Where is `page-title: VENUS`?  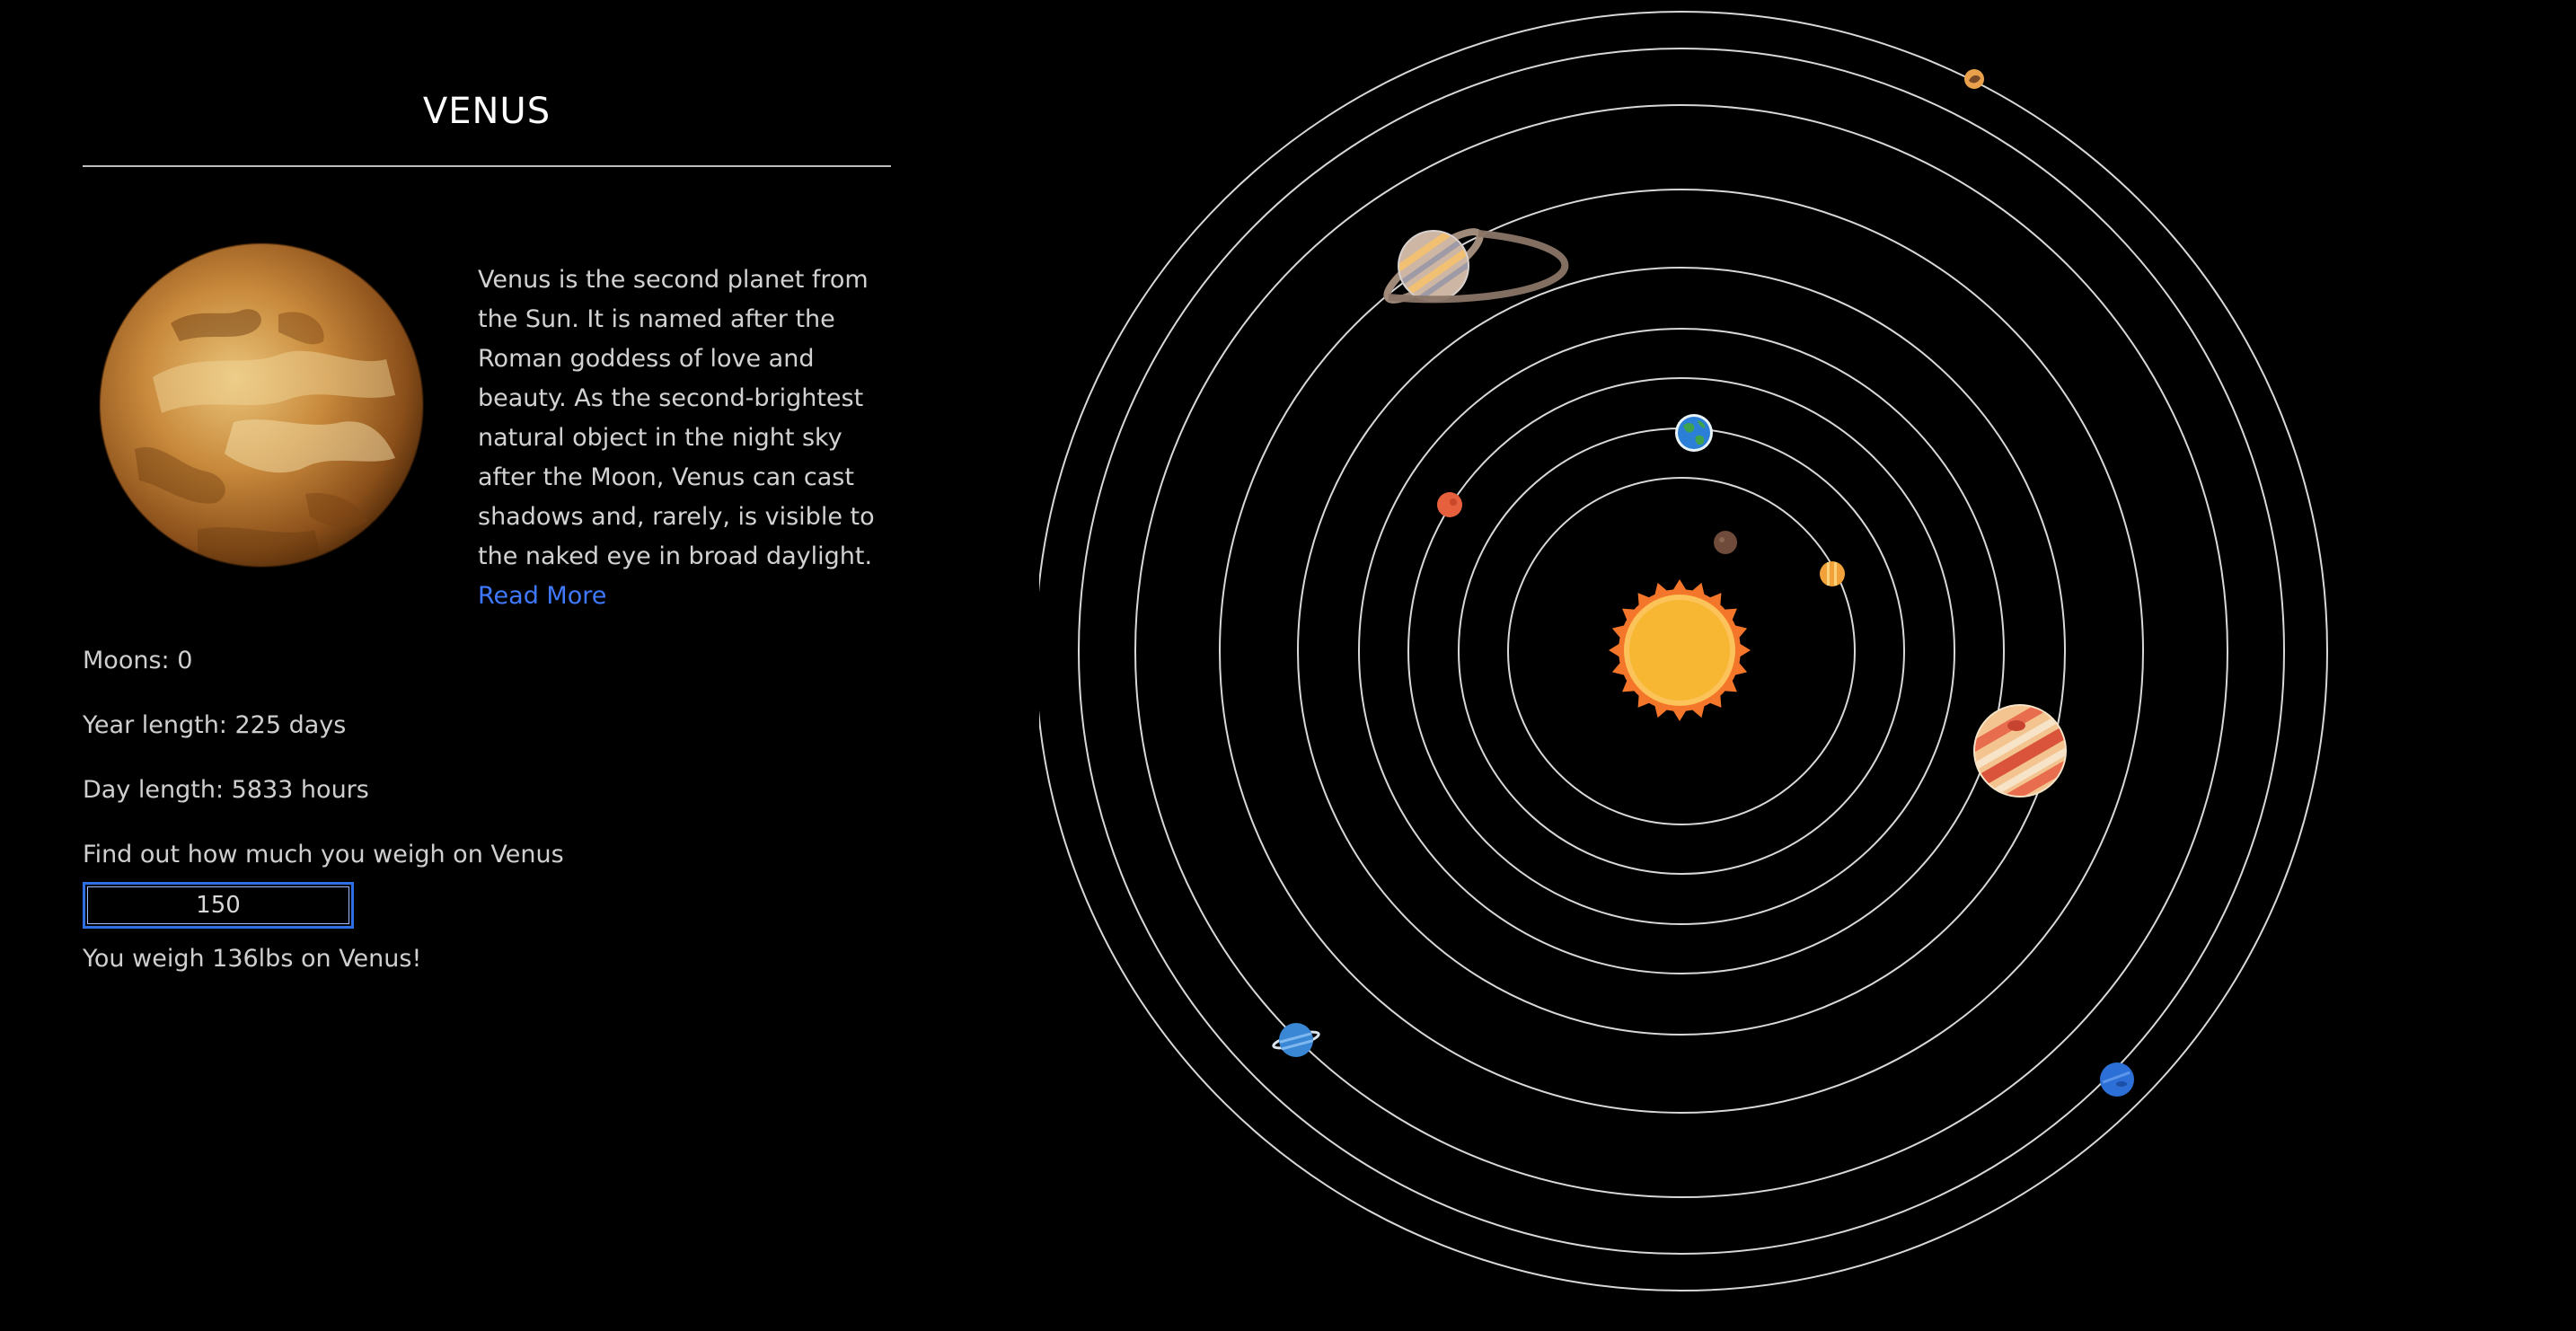 page-title: VENUS is located at coordinates (486, 111).